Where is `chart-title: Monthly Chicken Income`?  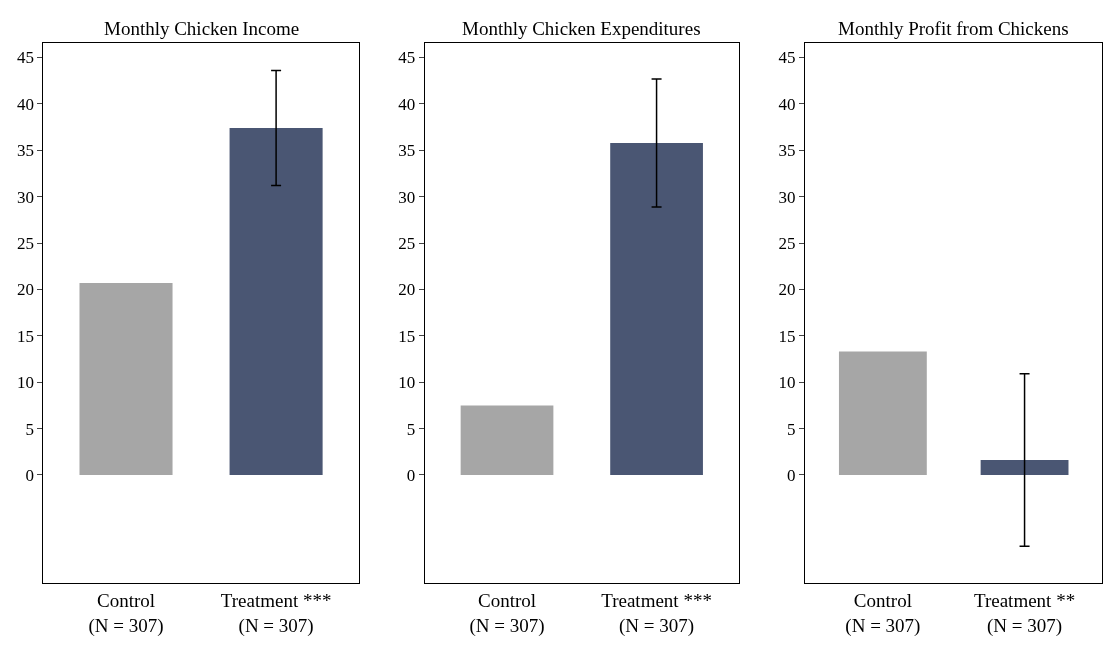
chart-title: Monthly Chicken Income is located at coordinates (202, 28).